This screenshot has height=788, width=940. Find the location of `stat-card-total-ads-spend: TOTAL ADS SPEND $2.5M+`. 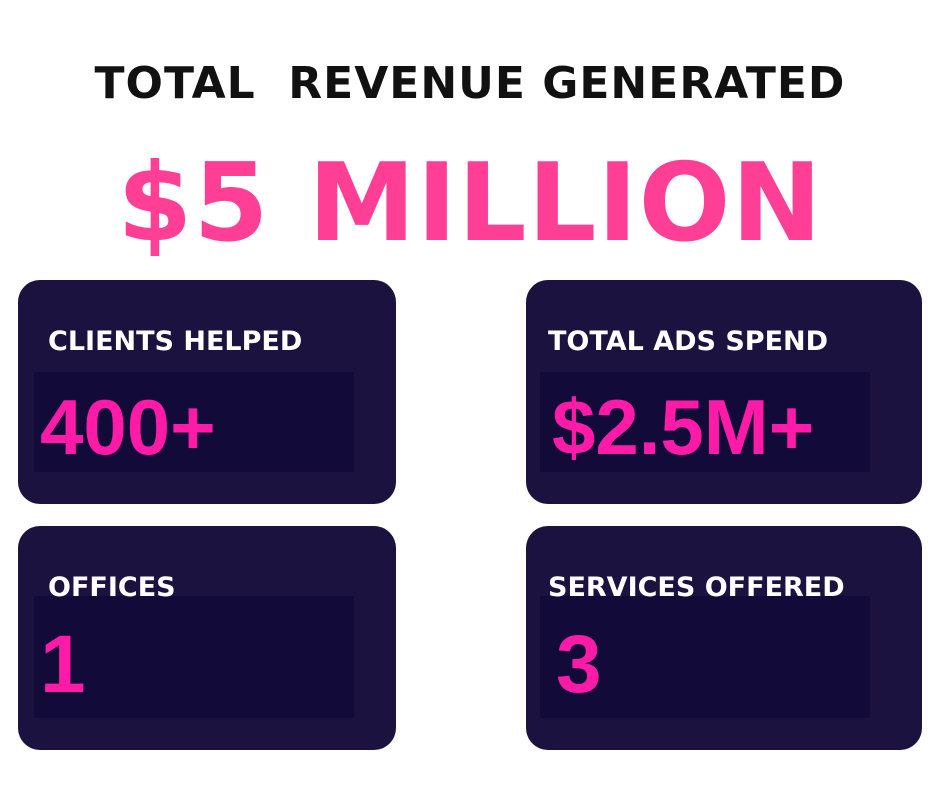

stat-card-total-ads-spend: TOTAL ADS SPEND $2.5M+ is located at coordinates (724, 392).